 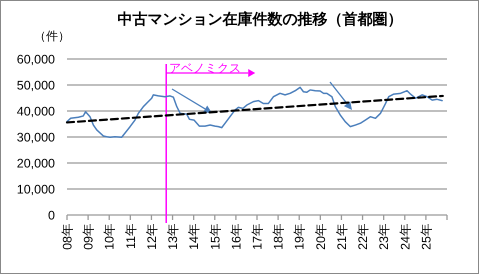 I want to click on x-tick-label: 08年, so click(x=67, y=236).